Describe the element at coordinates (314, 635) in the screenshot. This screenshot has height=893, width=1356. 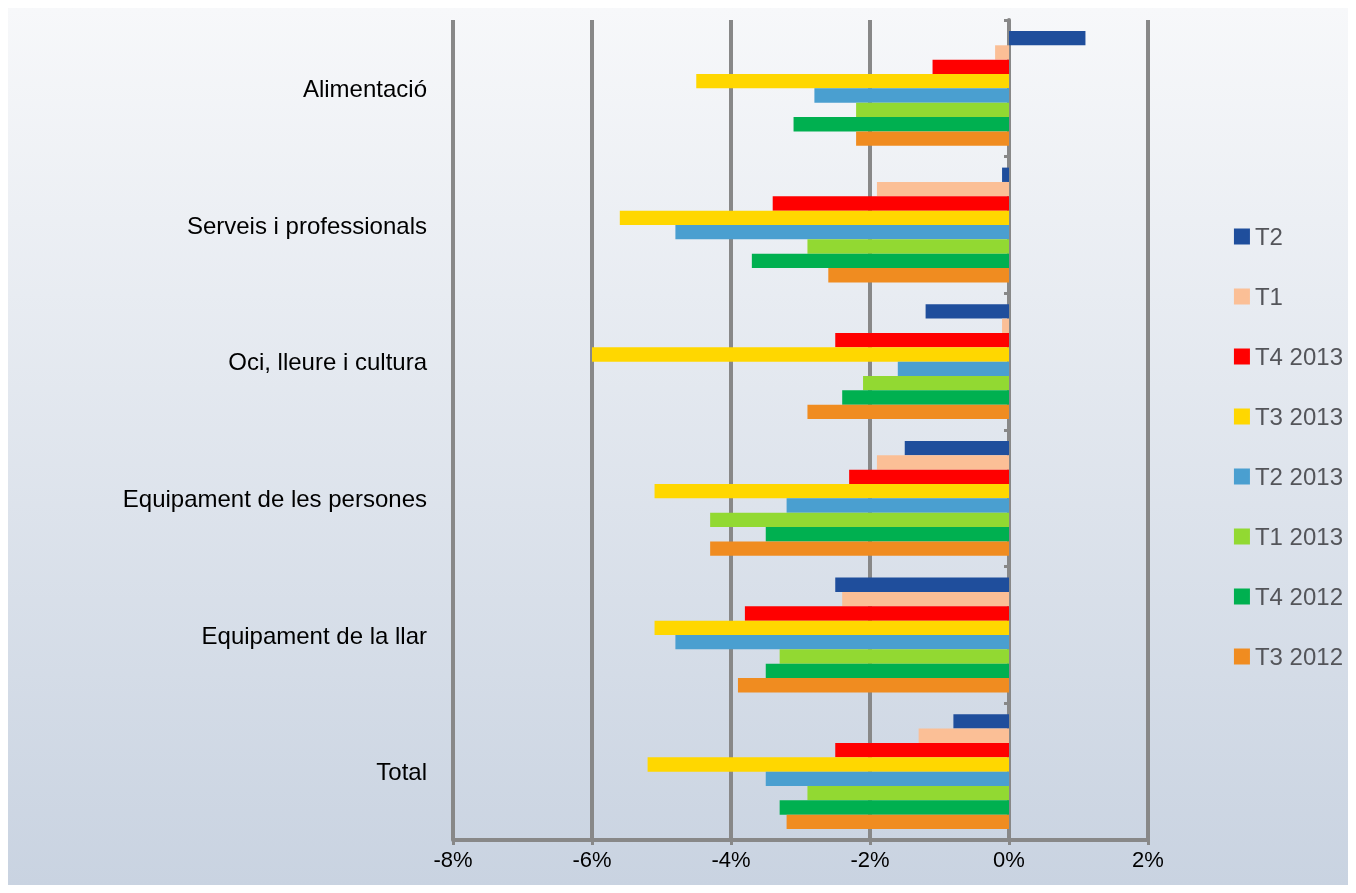
I see `y-tick-label: Equipament de la llar` at that location.